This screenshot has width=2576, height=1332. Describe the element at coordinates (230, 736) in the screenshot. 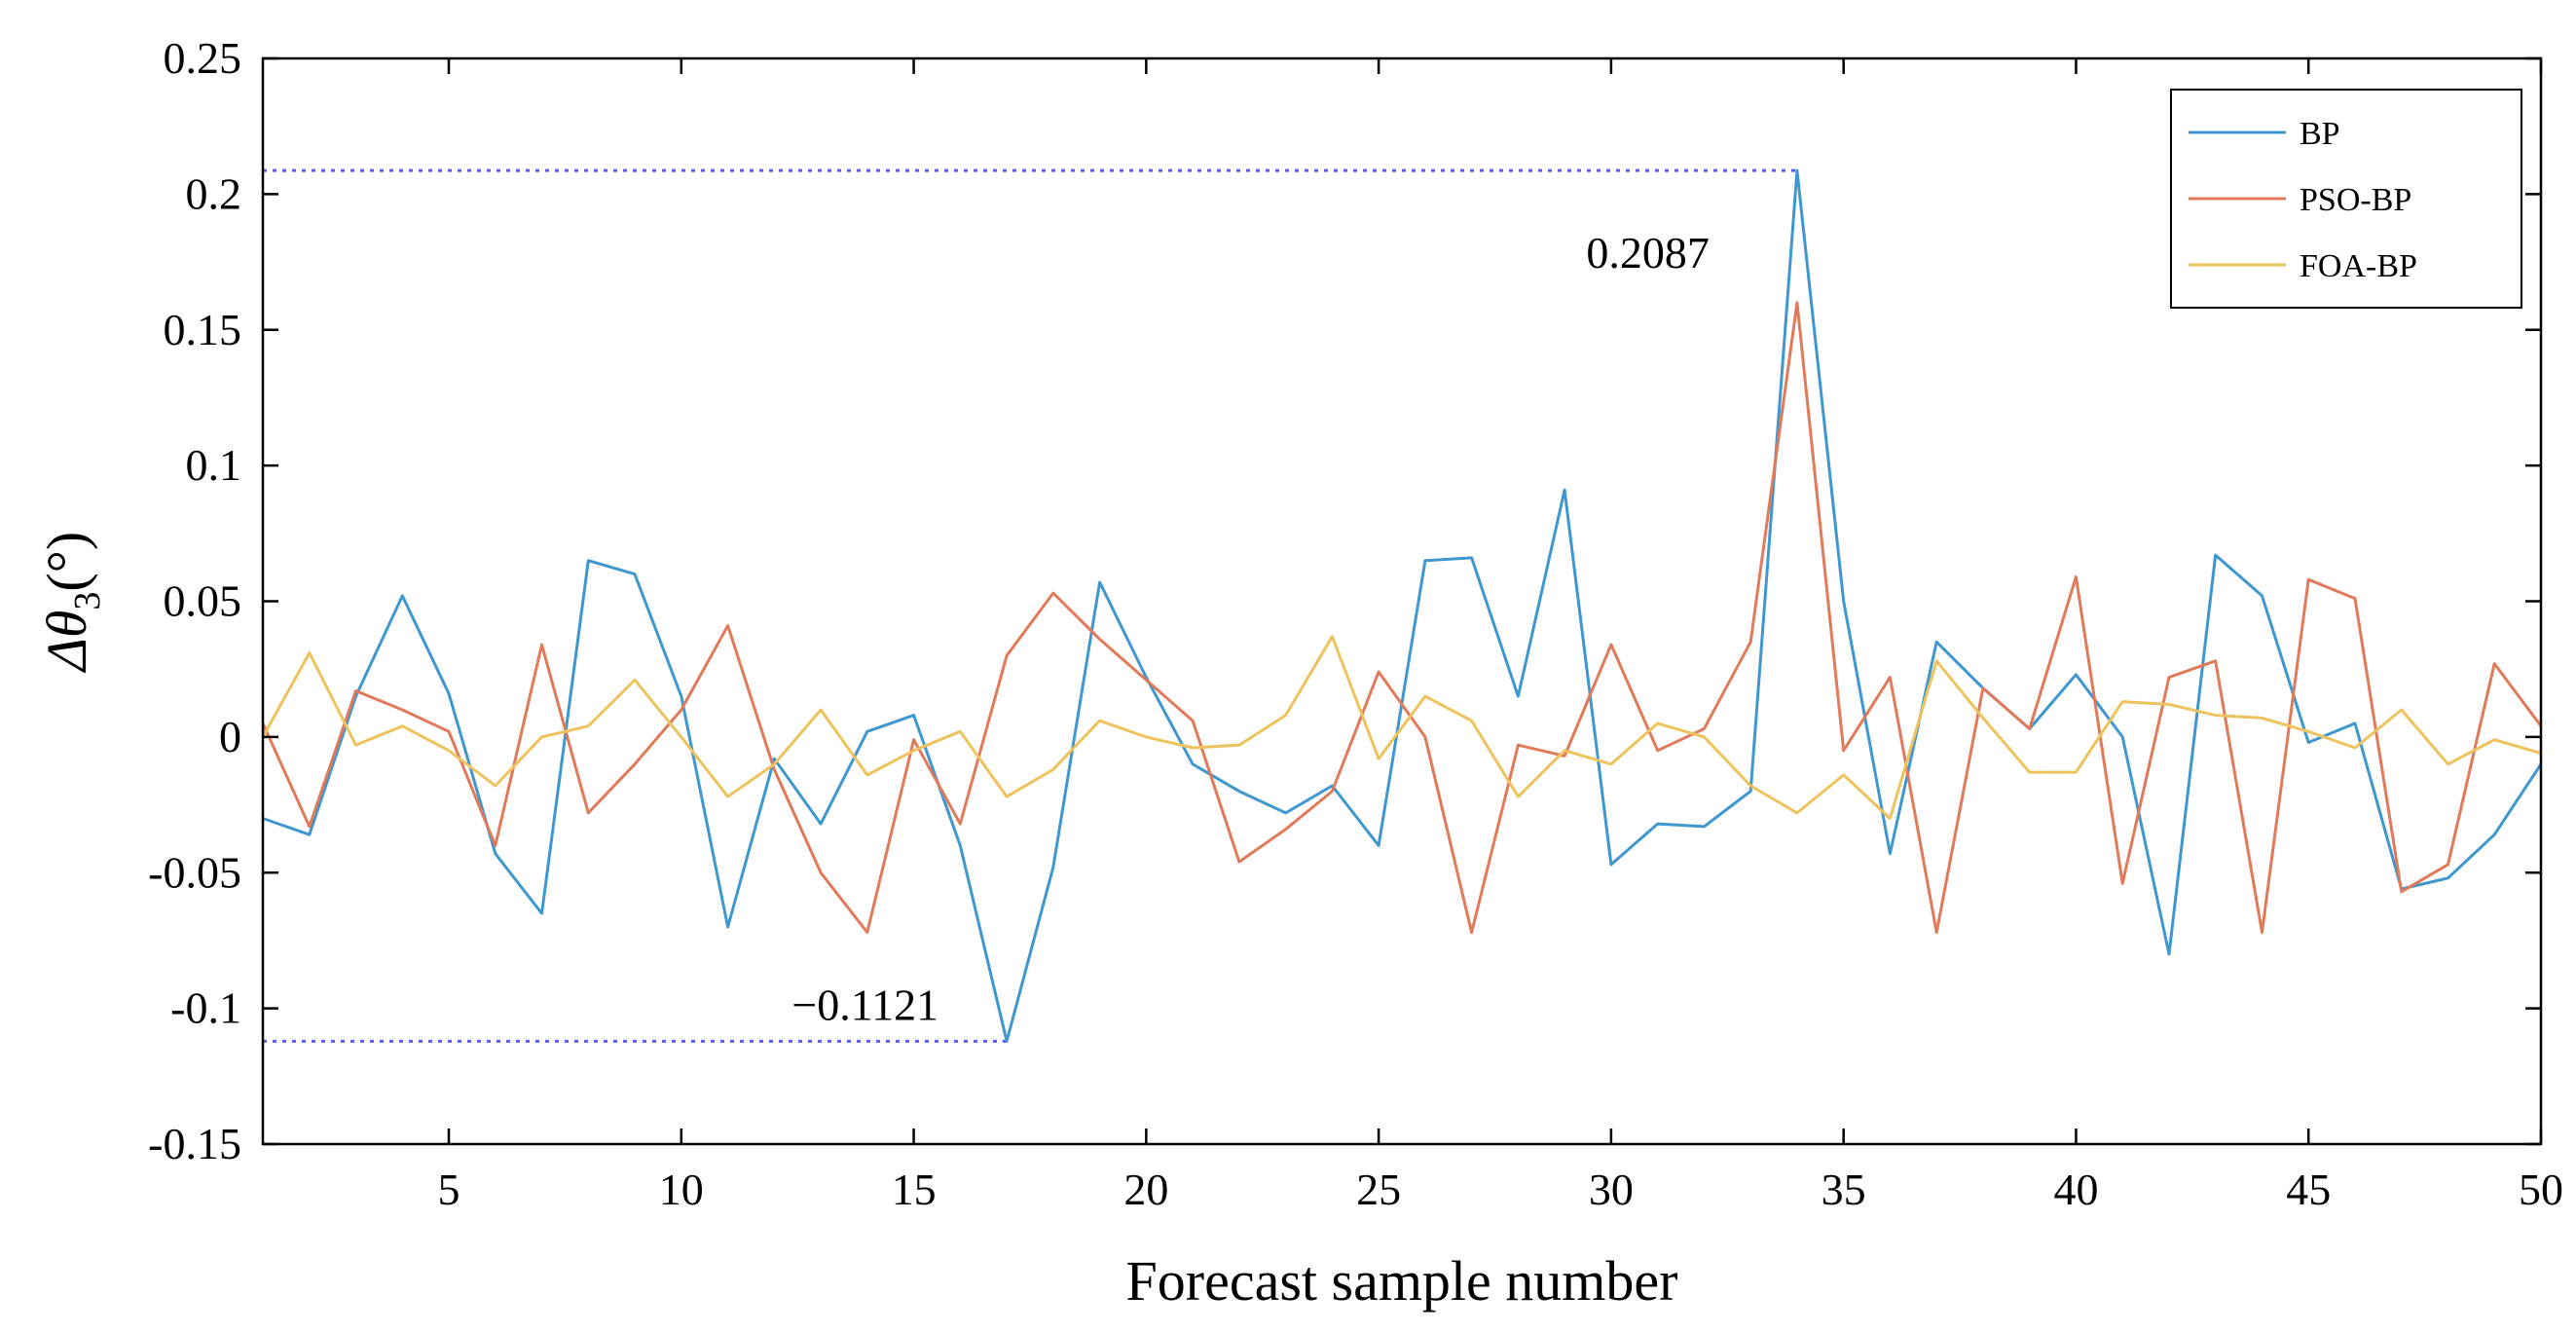

I see `y-tick-label: 0` at that location.